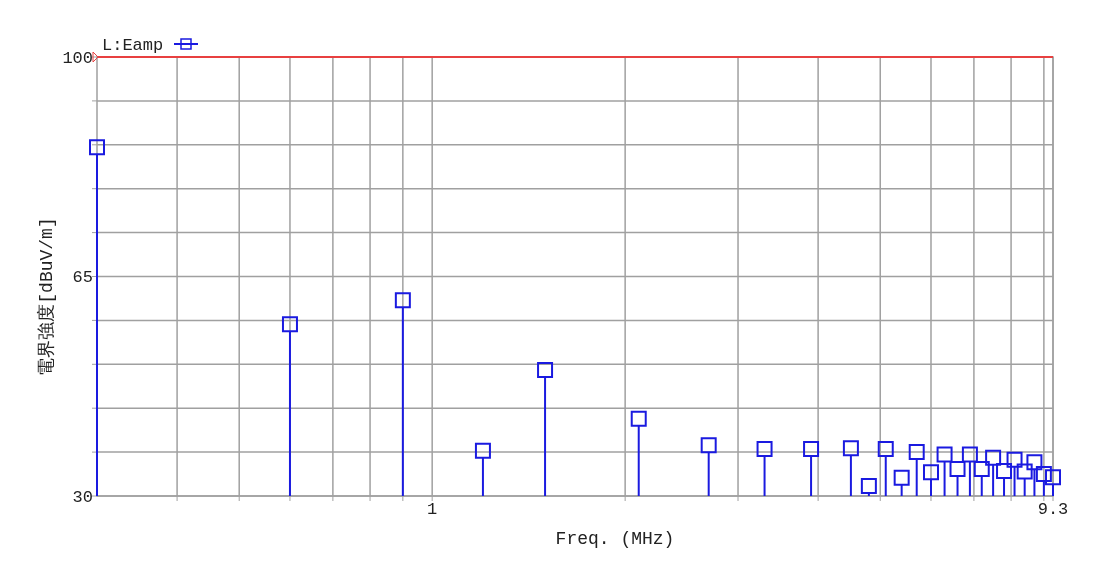  I want to click on y-tick-label: 65, so click(82, 278).